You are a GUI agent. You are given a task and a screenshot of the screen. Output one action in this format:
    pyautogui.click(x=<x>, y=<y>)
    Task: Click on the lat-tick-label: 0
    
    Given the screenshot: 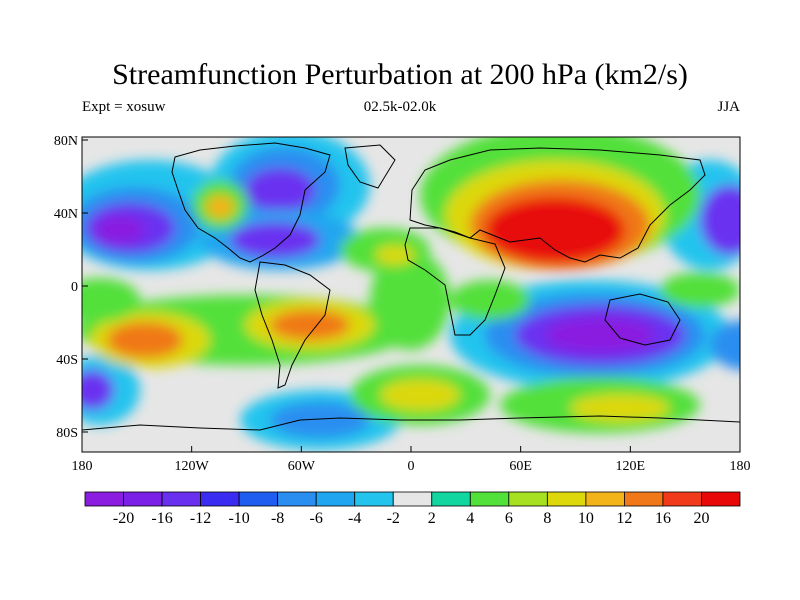 What is the action you would take?
    pyautogui.click(x=74, y=287)
    